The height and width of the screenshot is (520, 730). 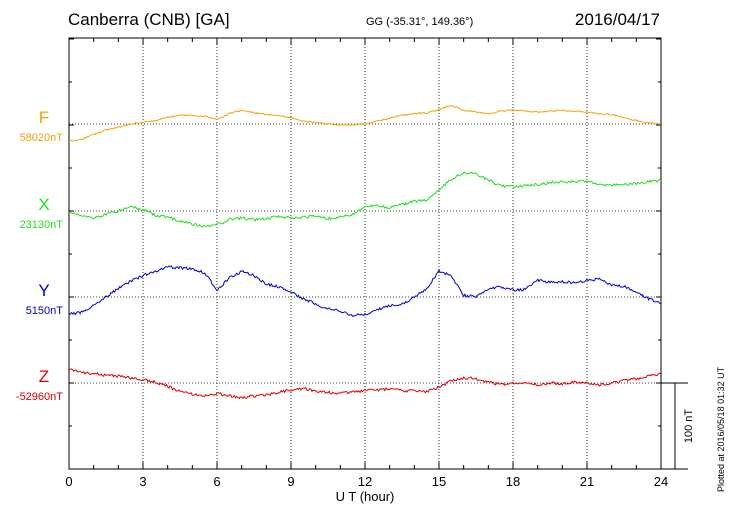 I want to click on x-tick-label: 12, so click(x=365, y=481).